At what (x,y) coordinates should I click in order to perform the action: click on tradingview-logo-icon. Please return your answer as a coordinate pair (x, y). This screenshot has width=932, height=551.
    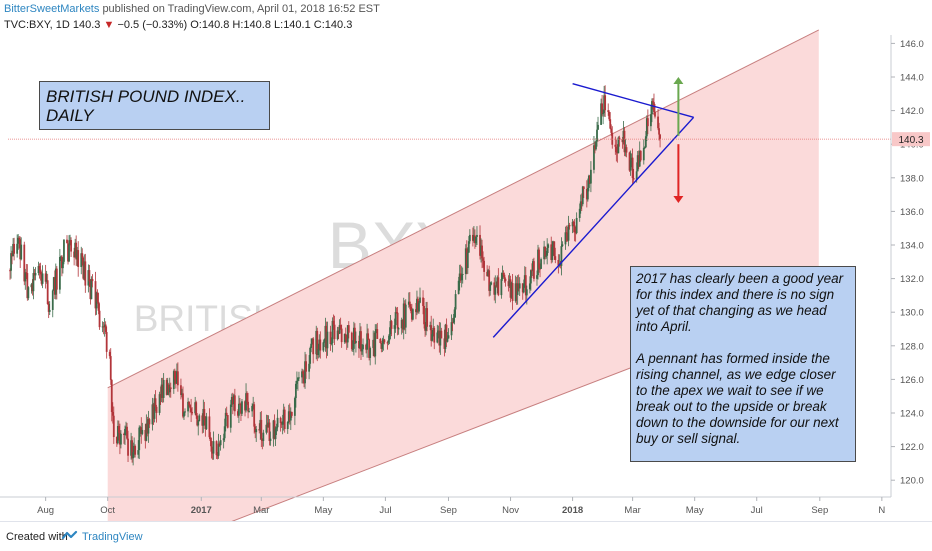
    Looking at the image, I should click on (70, 535).